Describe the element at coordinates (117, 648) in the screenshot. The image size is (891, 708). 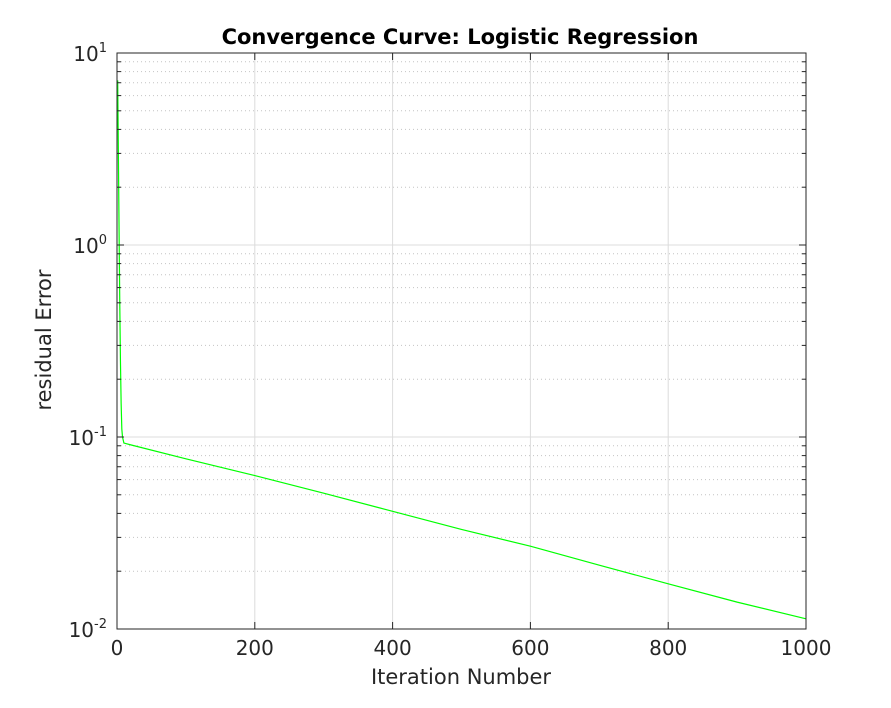
I see `x-tick-label: 0` at that location.